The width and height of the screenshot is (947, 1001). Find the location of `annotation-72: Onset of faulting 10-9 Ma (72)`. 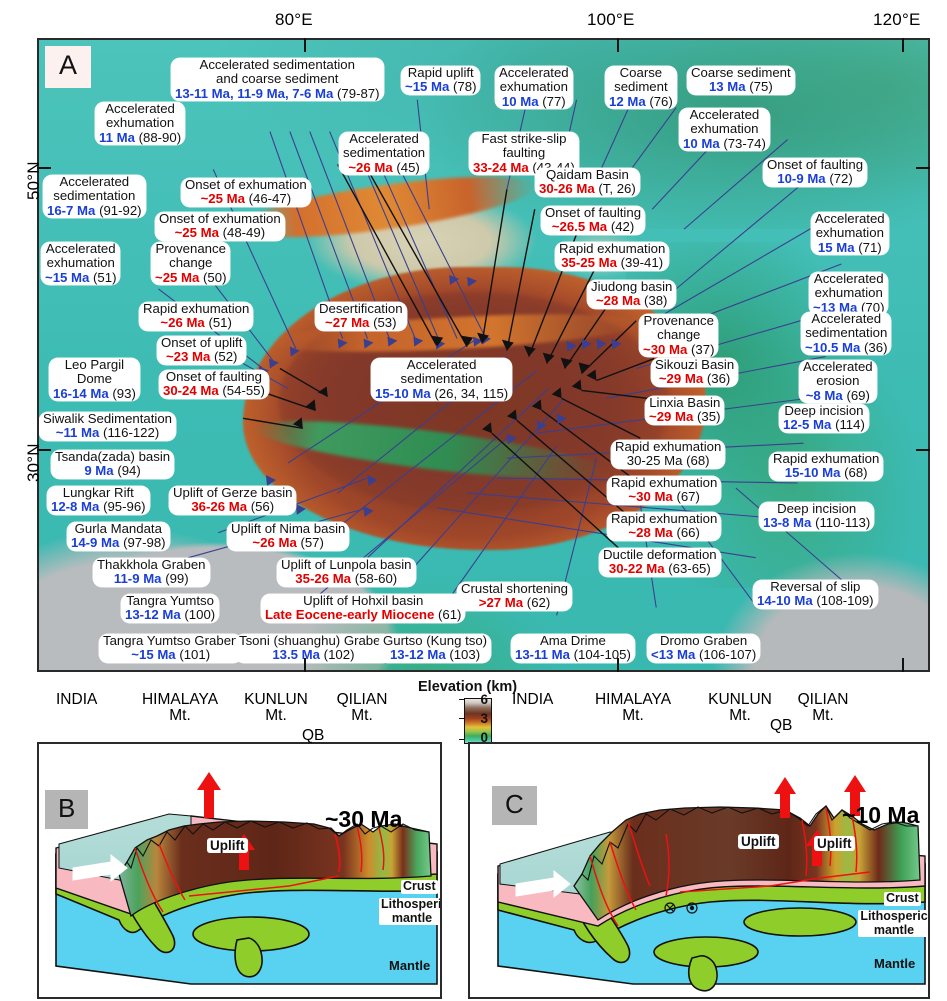

annotation-72: Onset of faulting 10-9 Ma (72) is located at coordinates (815, 172).